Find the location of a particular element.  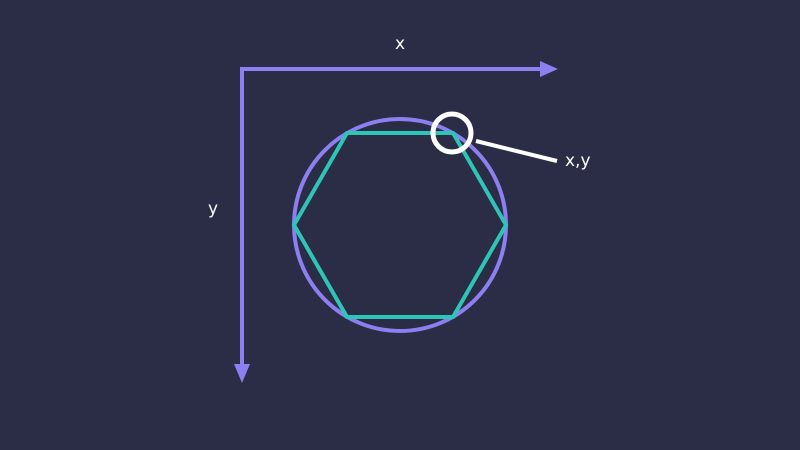

x-axis-arrowhead is located at coordinates (549, 69).